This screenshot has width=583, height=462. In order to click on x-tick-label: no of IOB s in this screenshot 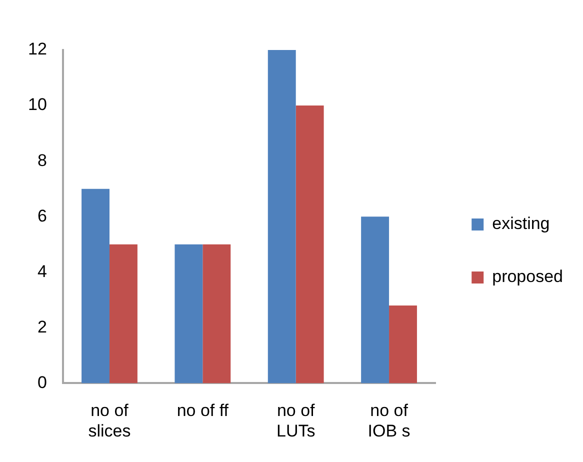, I will do `click(389, 420)`.